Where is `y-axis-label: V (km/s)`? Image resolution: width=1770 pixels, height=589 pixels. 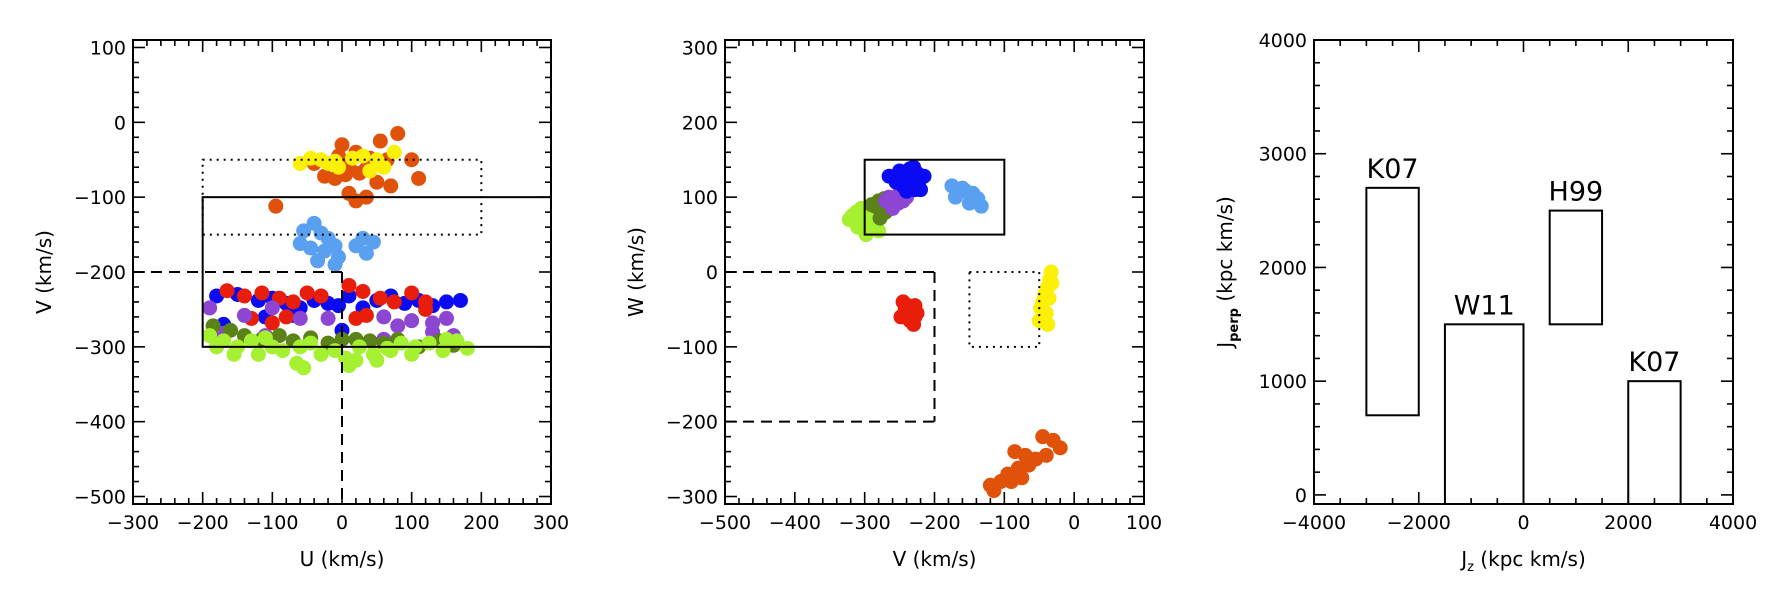
y-axis-label: V (km/s) is located at coordinates (44, 272).